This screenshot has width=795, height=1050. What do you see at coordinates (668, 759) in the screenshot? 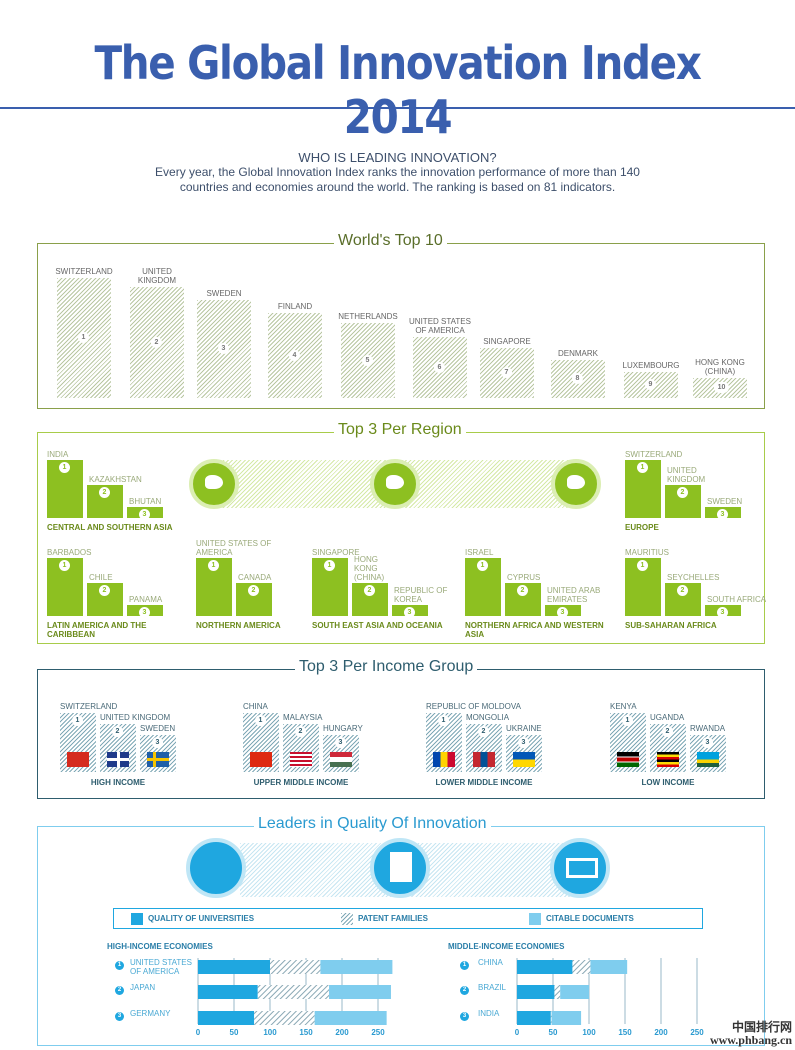
I see `uganda-flag-icon` at bounding box center [668, 759].